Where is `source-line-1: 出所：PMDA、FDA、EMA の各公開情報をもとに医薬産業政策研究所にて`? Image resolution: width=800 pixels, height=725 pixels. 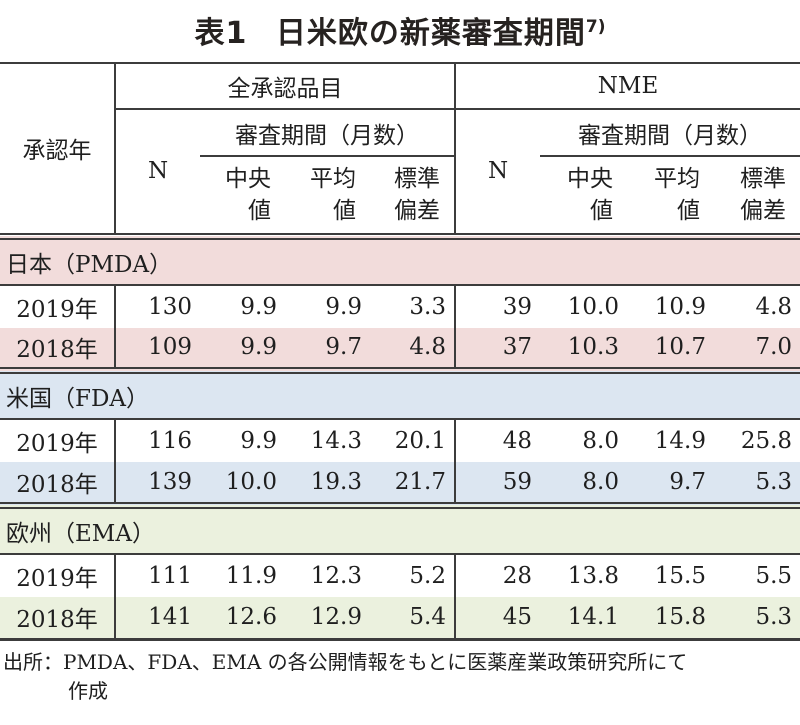 source-line-1: 出所：PMDA、FDA、EMA の各公開情報をもとに医薬産業政策研究所にて is located at coordinates (401, 662).